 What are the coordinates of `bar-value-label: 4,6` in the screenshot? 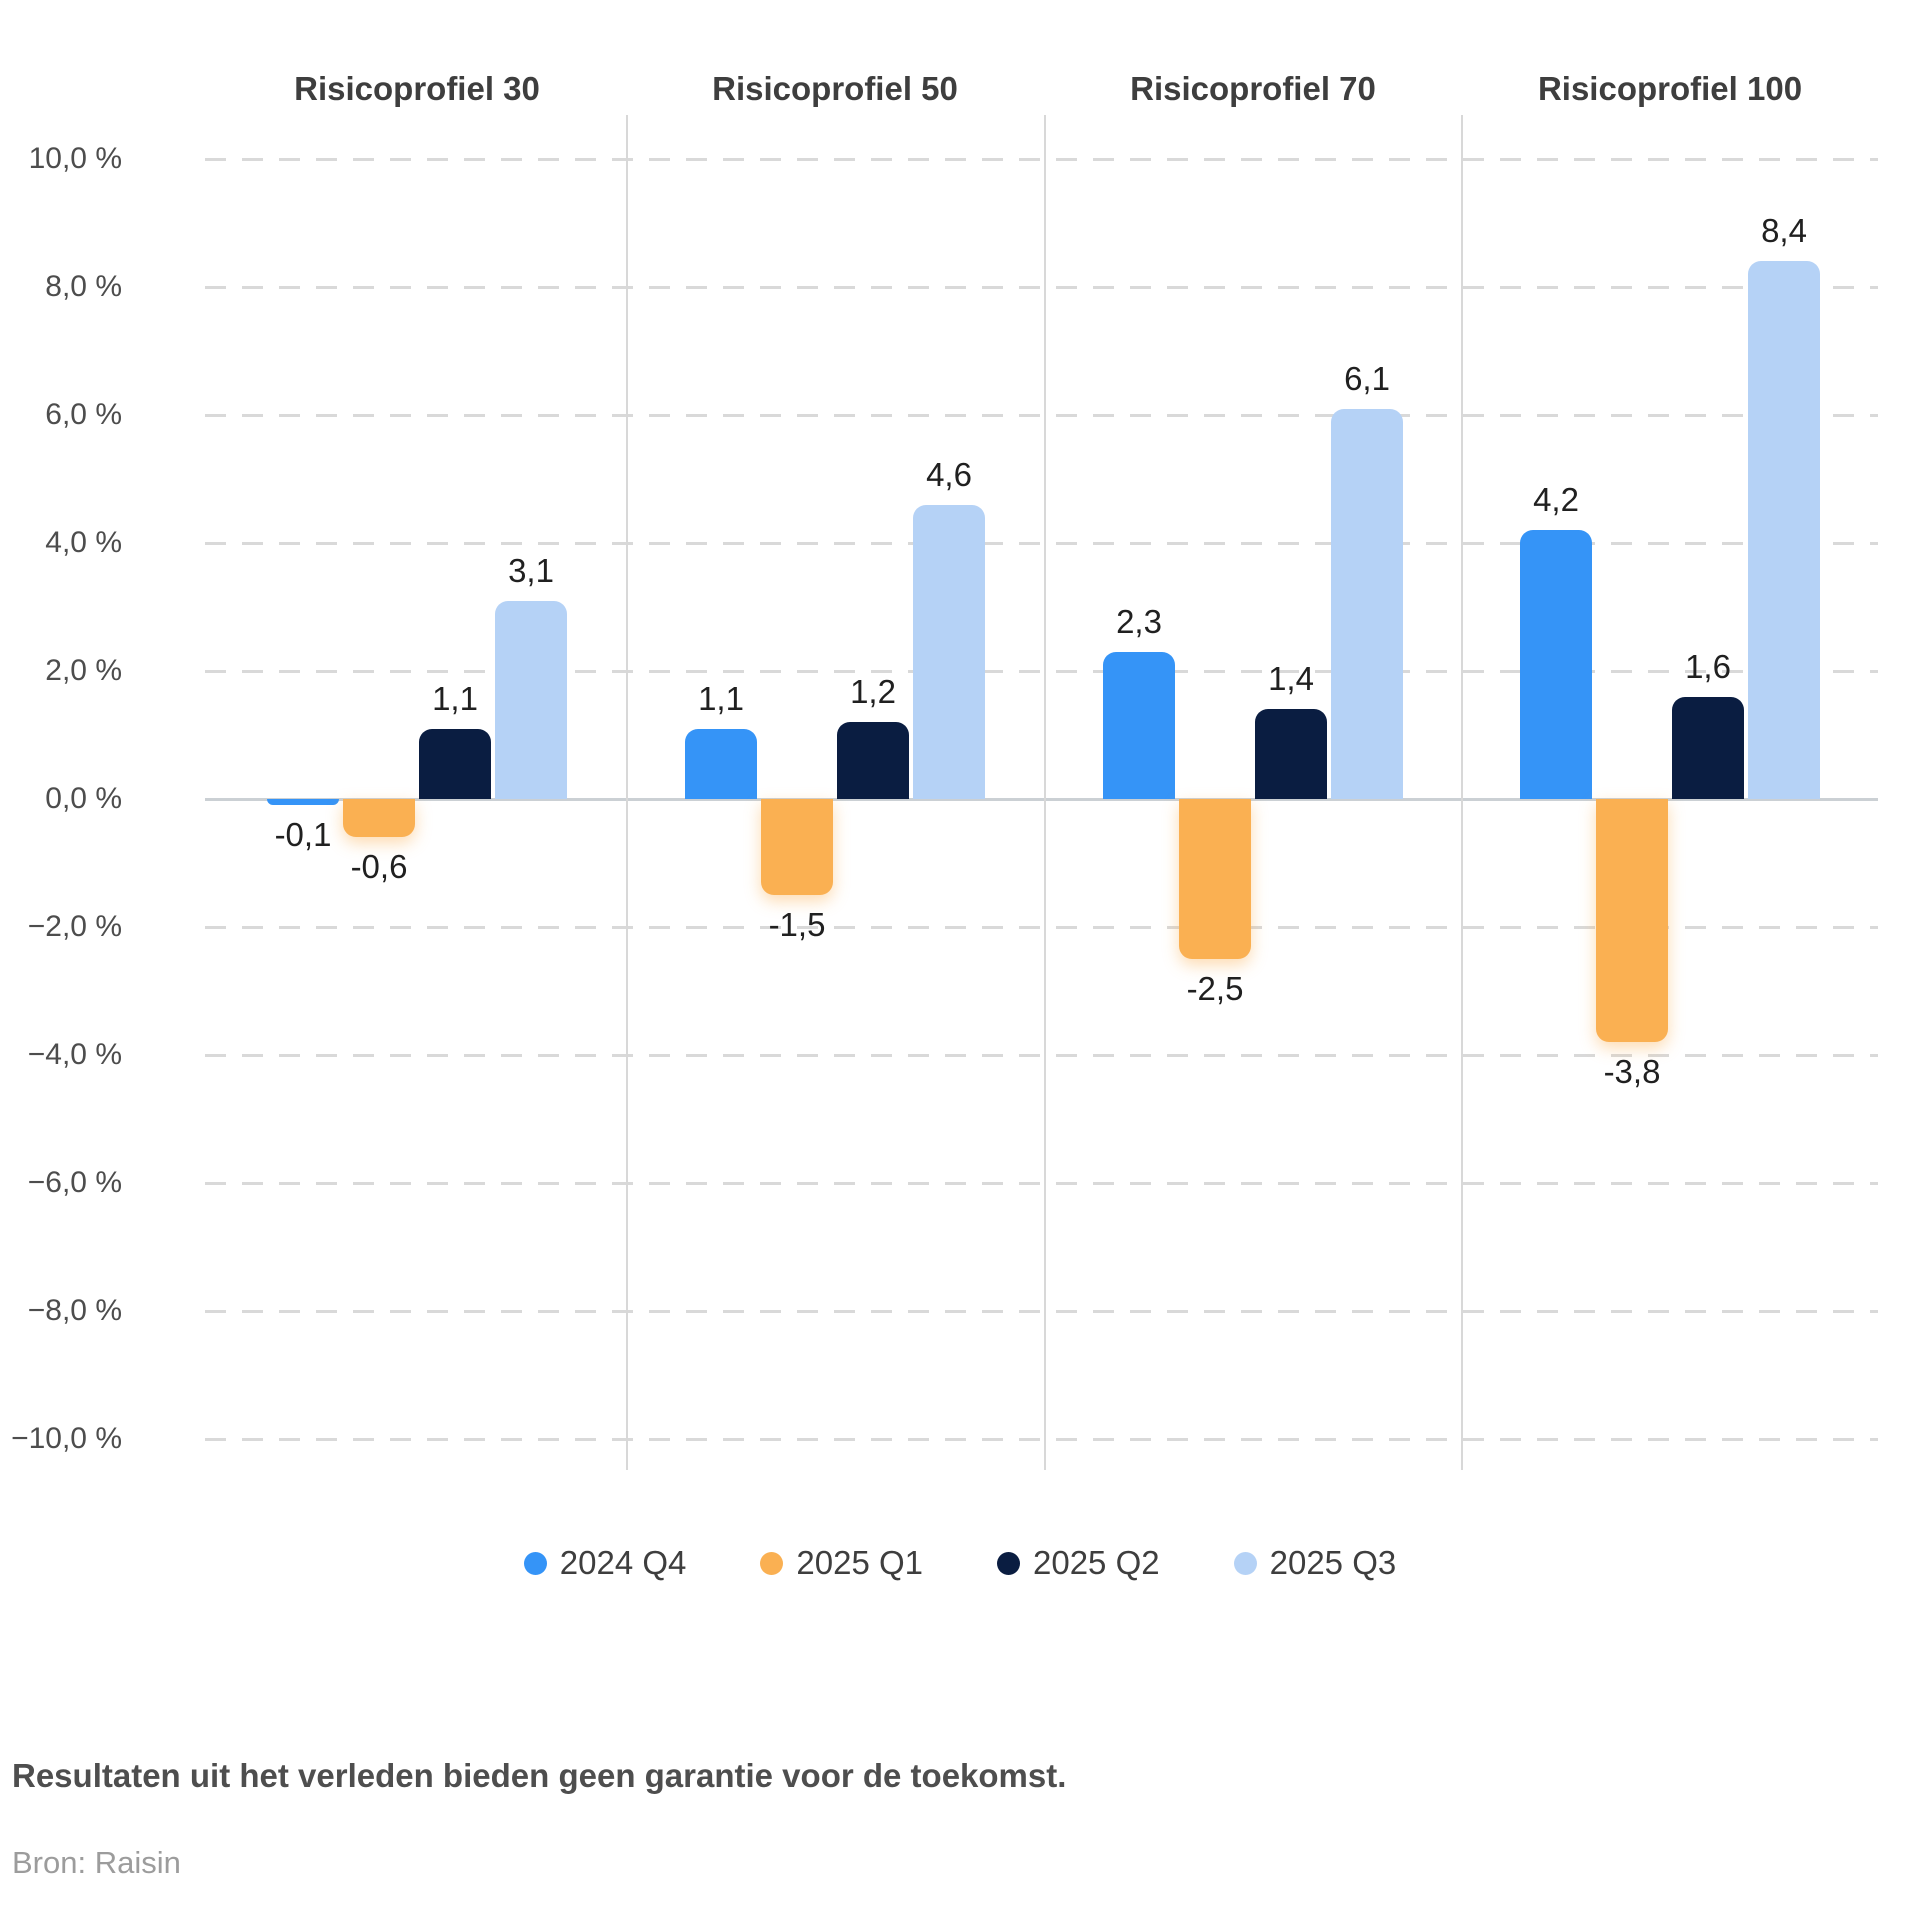 It's located at (949, 474).